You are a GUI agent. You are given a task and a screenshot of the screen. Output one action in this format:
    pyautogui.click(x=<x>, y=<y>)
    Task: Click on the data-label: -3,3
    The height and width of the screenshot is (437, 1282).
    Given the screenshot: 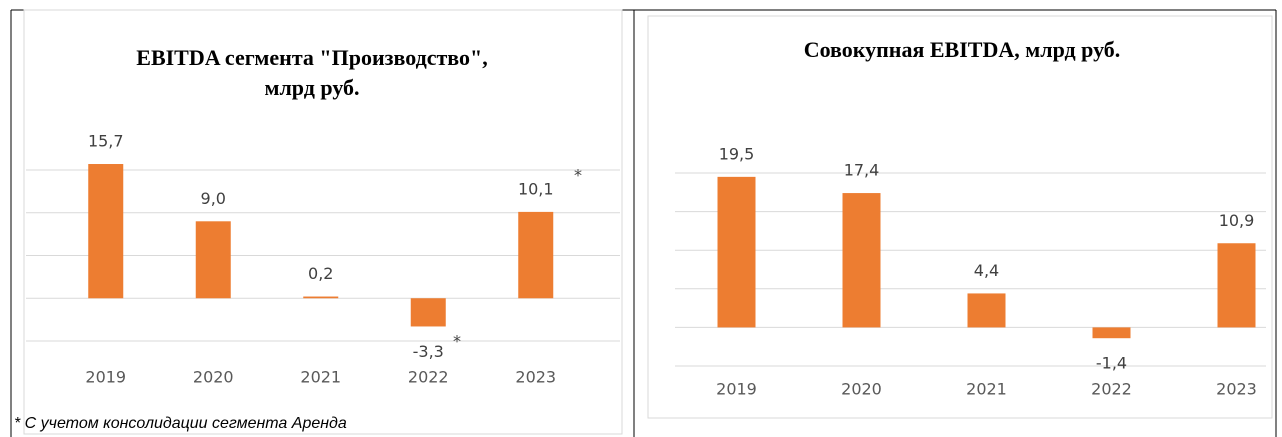 What is the action you would take?
    pyautogui.click(x=428, y=351)
    